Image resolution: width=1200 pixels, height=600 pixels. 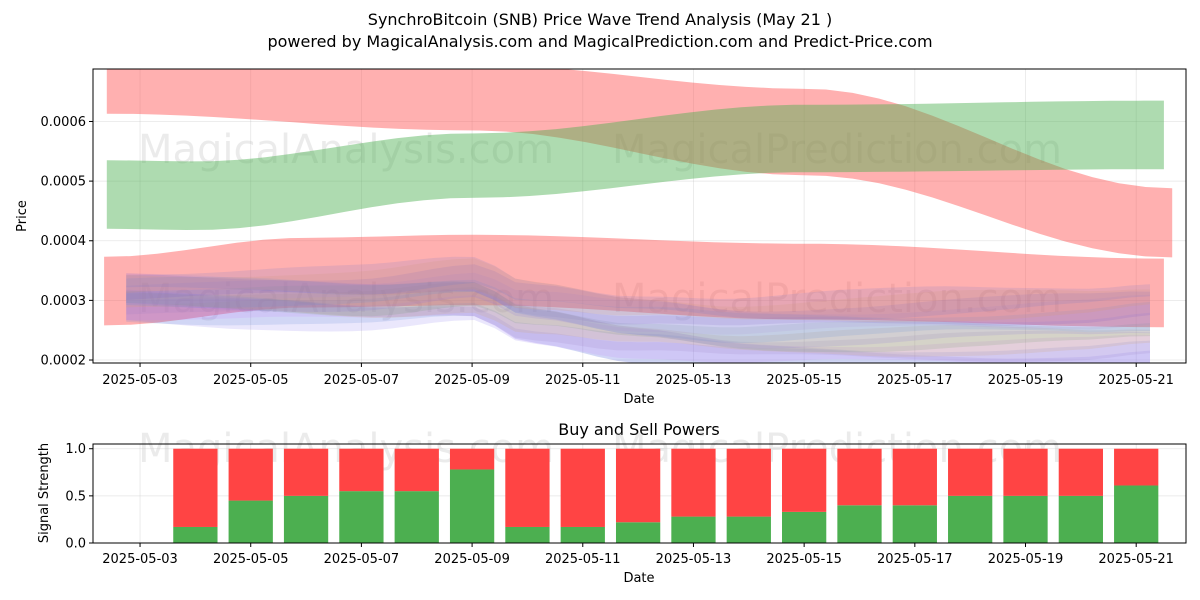 What do you see at coordinates (666, 495) in the screenshot?
I see `power-bars` at bounding box center [666, 495].